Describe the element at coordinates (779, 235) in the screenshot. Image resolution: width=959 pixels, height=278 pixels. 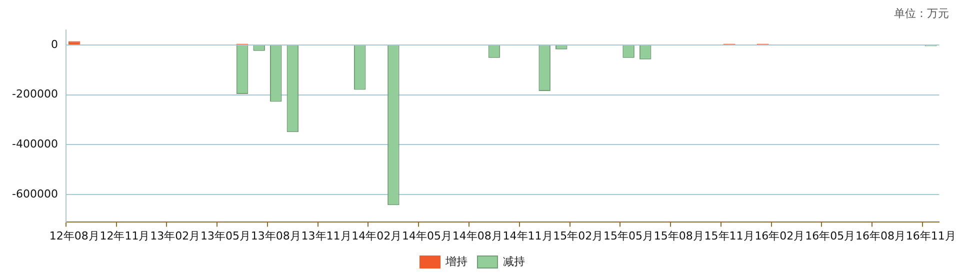
I see `x-tick-label: 16年02月` at that location.